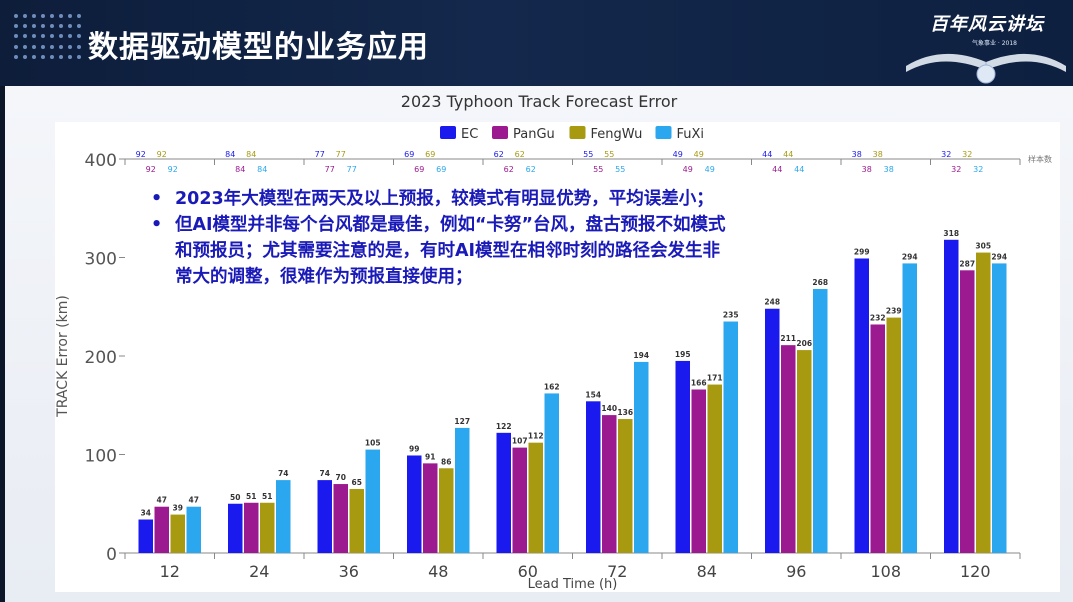 The height and width of the screenshot is (602, 1073). I want to click on legend-swatch-pangu, so click(500, 132).